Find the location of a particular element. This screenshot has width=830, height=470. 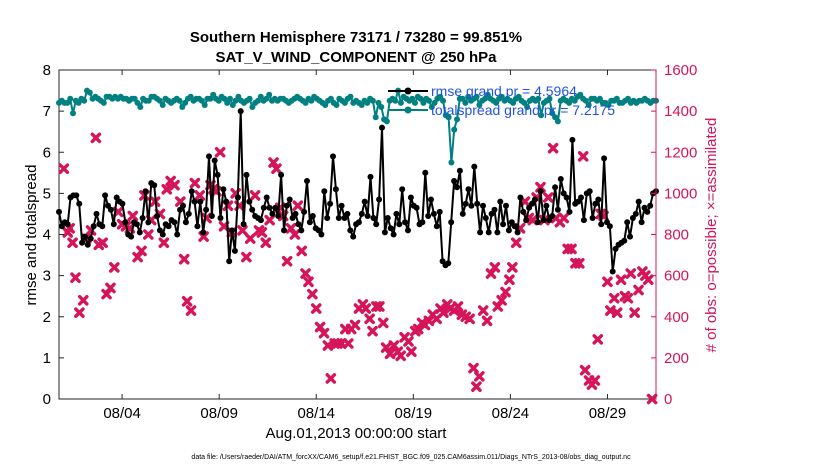

x-tick-label: 08/24 is located at coordinates (511, 413).